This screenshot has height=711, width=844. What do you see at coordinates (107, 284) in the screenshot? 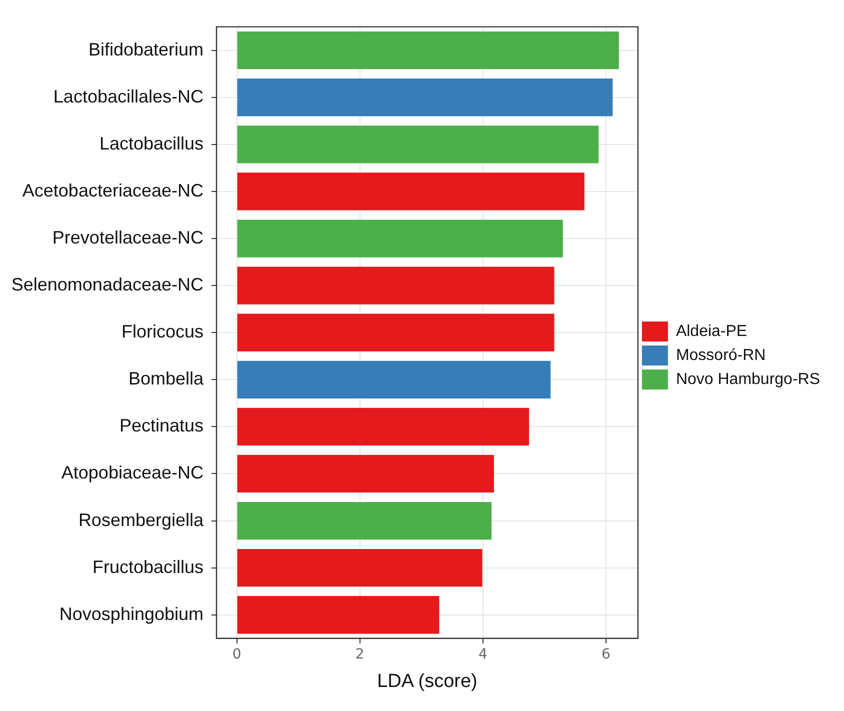
I see `y-tick-label: Selenomonadaceae-NC` at bounding box center [107, 284].